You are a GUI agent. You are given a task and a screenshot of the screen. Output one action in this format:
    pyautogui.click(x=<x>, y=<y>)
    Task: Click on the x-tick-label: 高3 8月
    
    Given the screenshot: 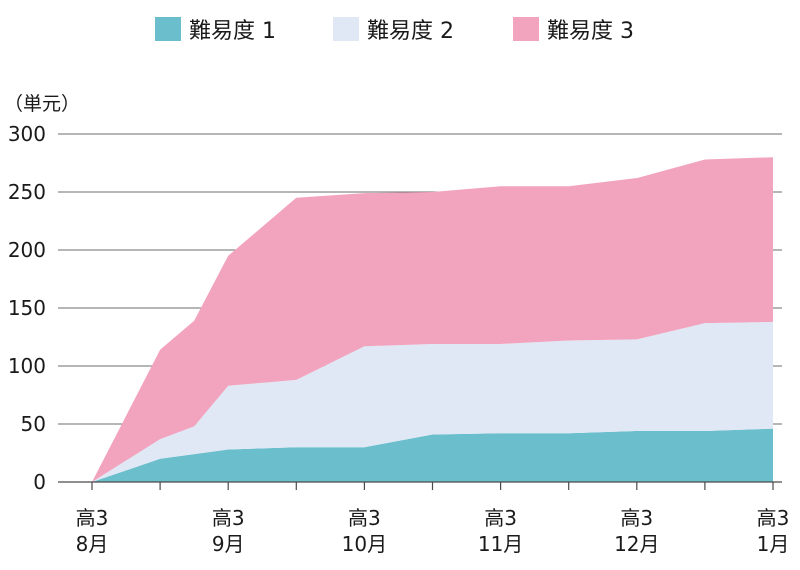 What is the action you would take?
    pyautogui.click(x=92, y=531)
    